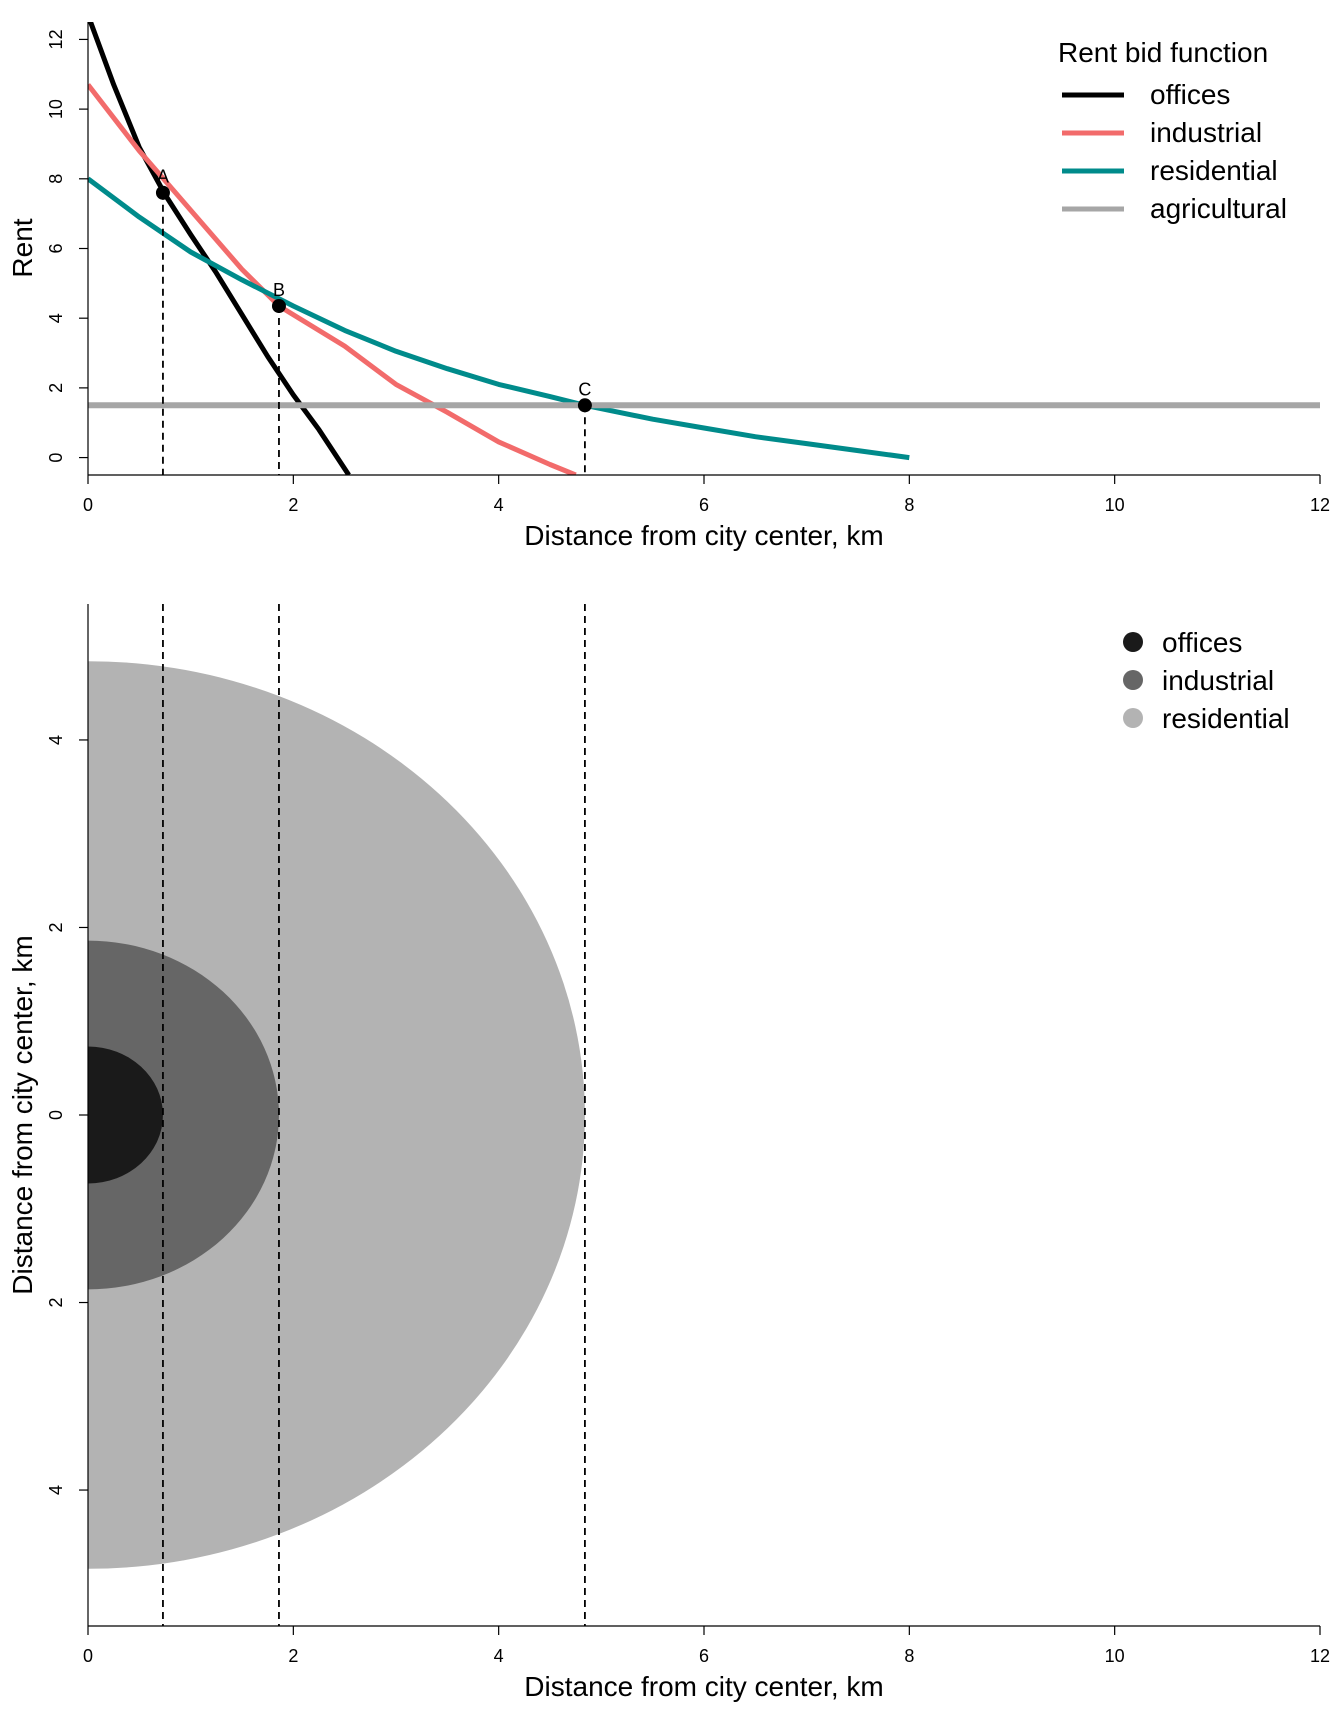 This screenshot has width=1344, height=1728. Describe the element at coordinates (584, 389) in the screenshot. I see `point-label-c: C` at that location.